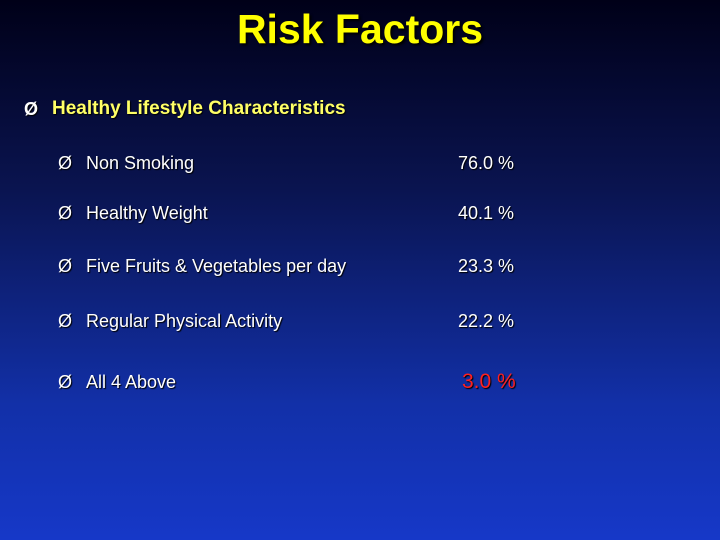  I want to click on list-item: Ø All 4 Above 3.0 %, so click(358, 382).